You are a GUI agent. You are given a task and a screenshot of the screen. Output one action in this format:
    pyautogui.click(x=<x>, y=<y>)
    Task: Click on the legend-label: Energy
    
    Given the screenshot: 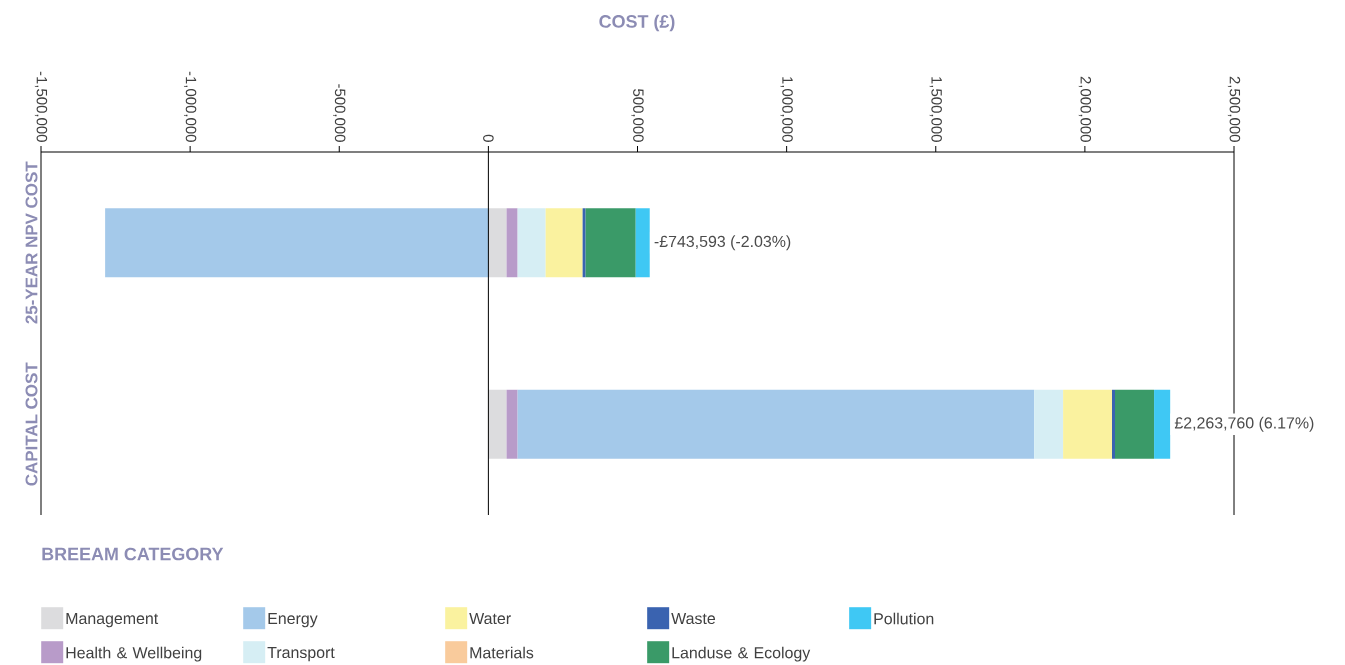 What is the action you would take?
    pyautogui.click(x=293, y=620)
    